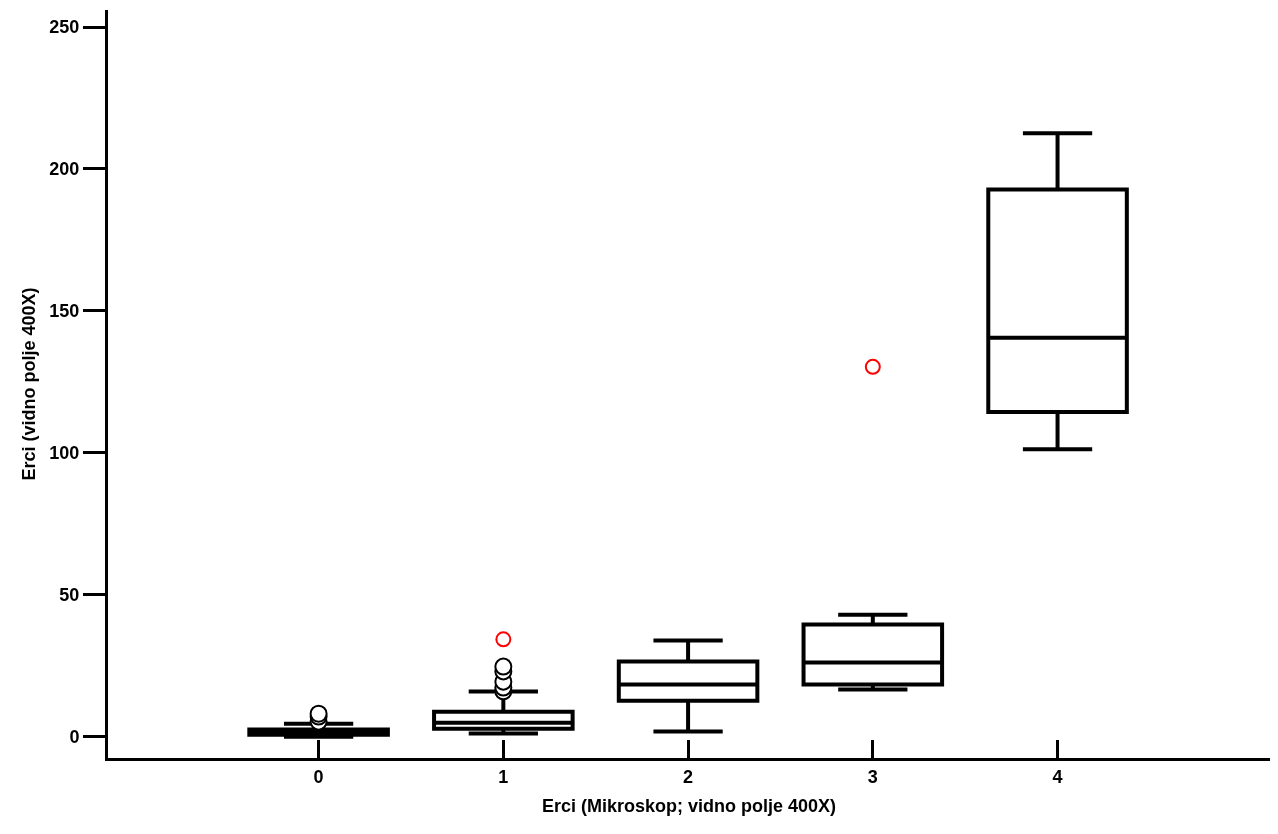 The image size is (1278, 834). What do you see at coordinates (318, 776) in the screenshot?
I see `x-tick-label: 0` at bounding box center [318, 776].